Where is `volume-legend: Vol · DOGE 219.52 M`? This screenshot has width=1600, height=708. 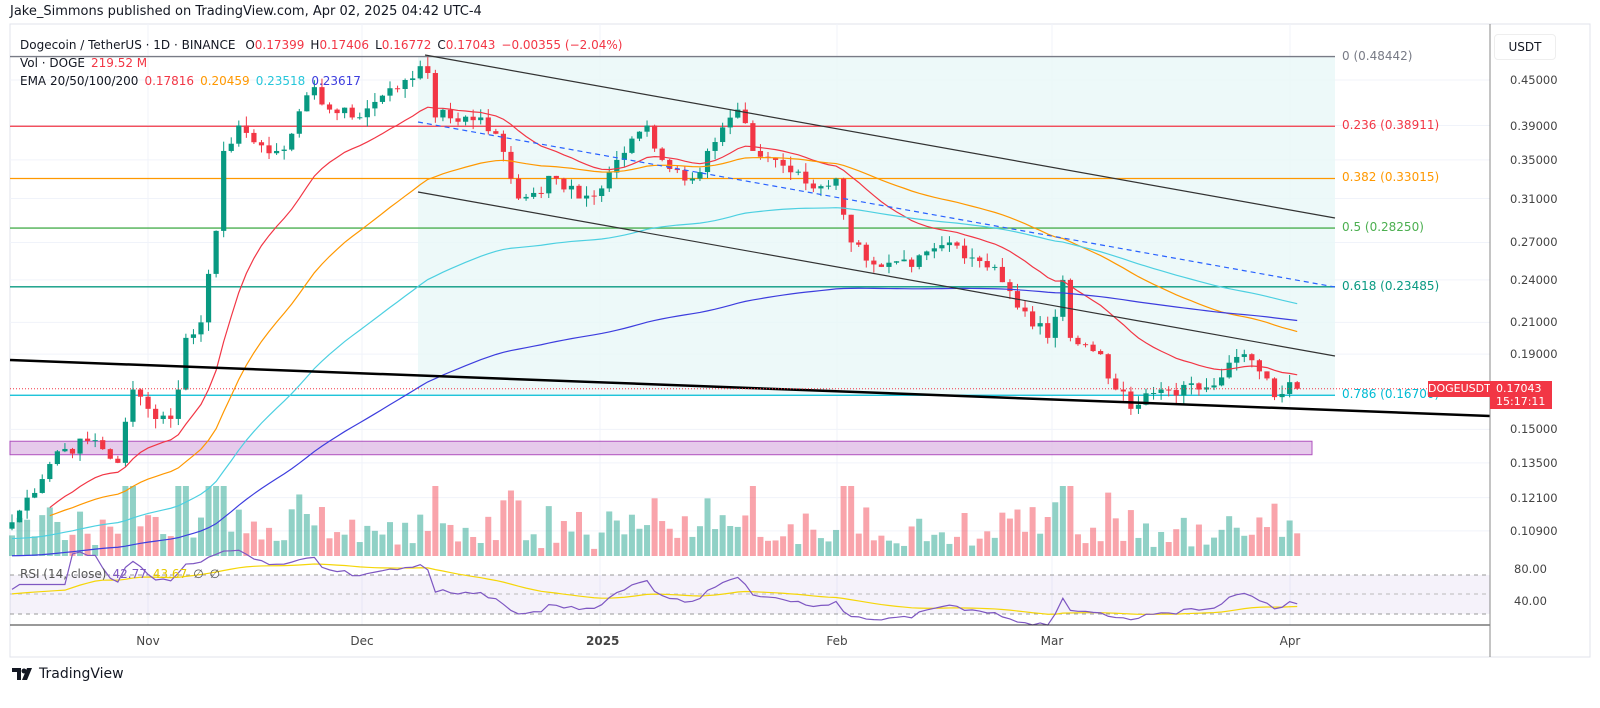 volume-legend: Vol · DOGE 219.52 M is located at coordinates (84, 63).